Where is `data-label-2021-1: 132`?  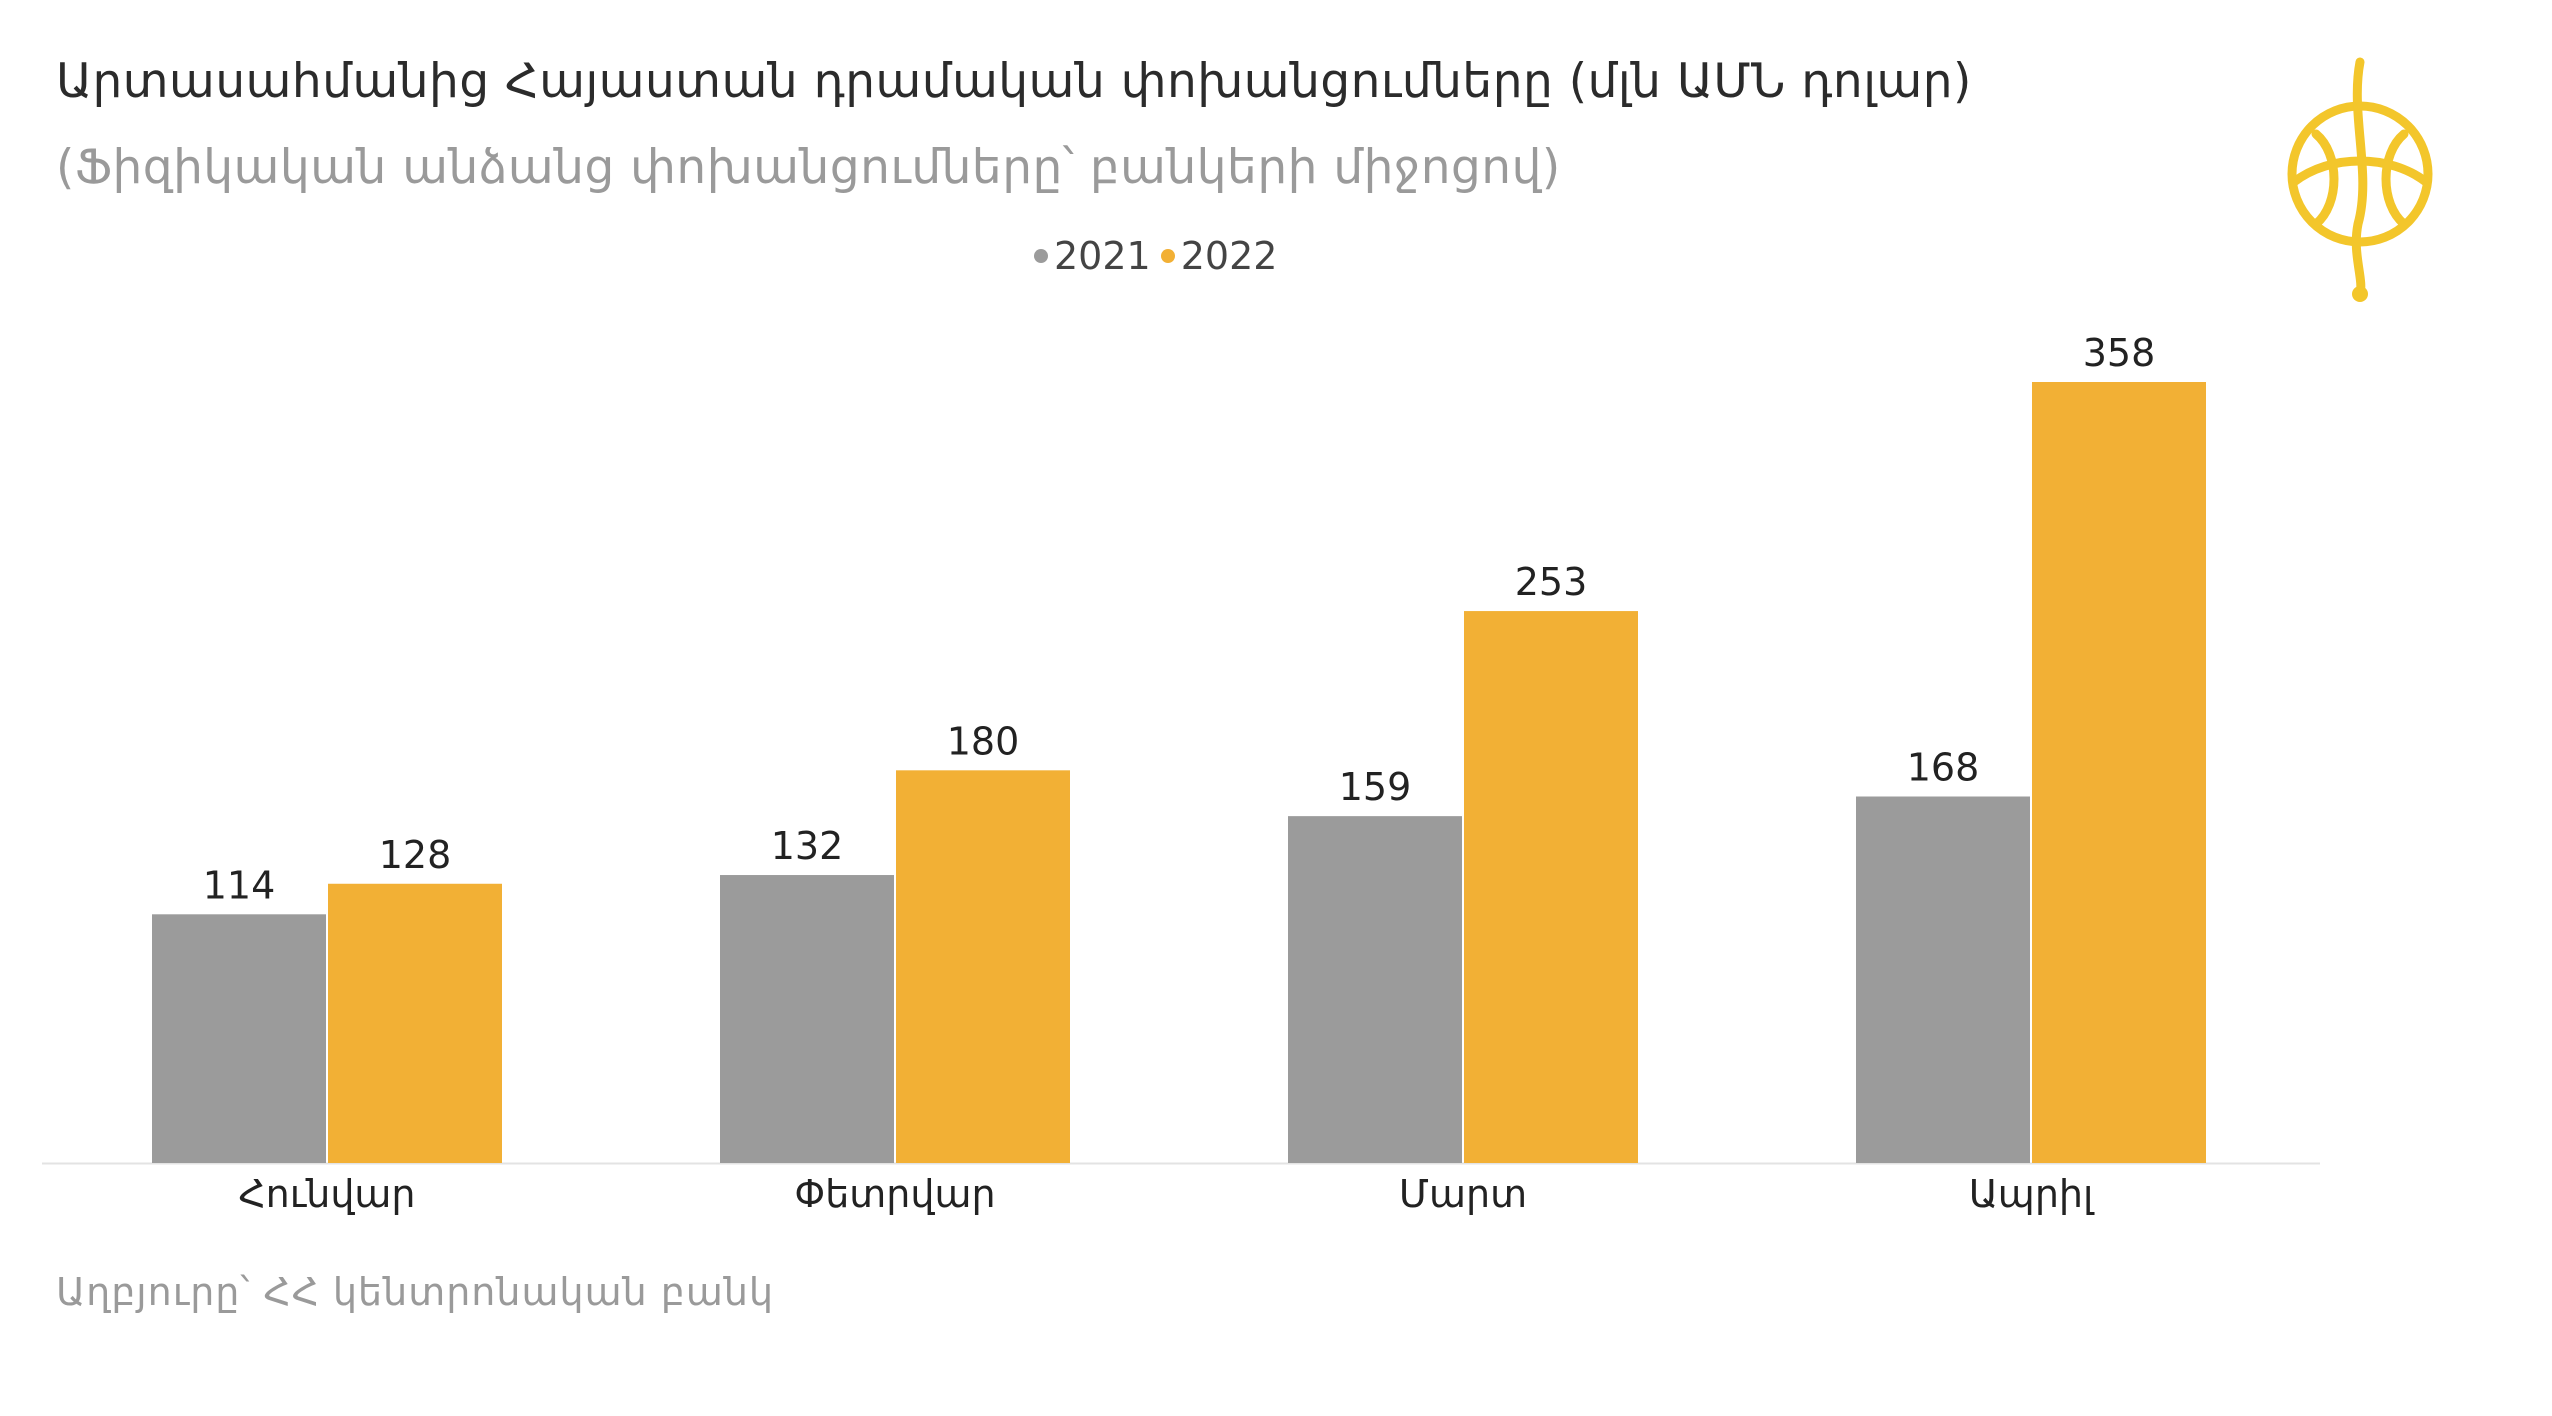
data-label-2021-1: 132 is located at coordinates (807, 846).